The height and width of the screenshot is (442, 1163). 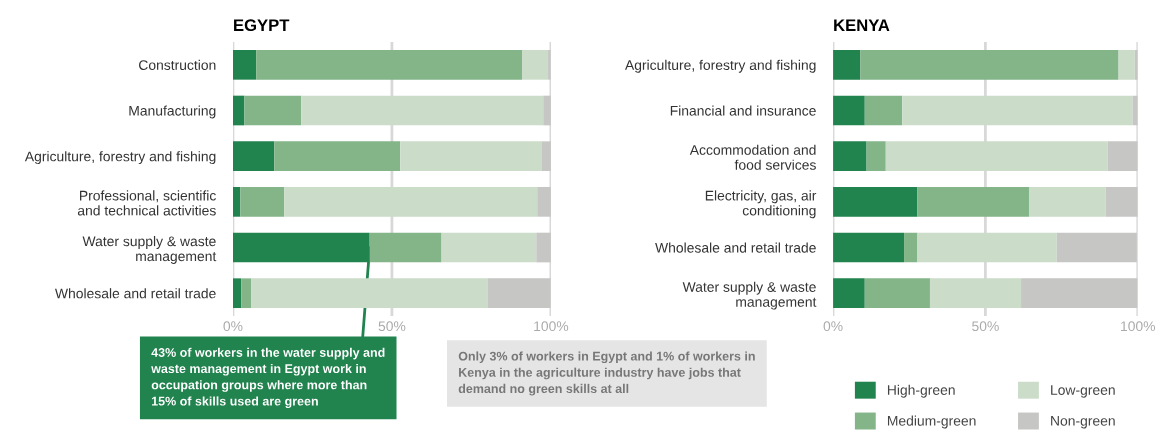 I want to click on y-tick-label: Construction, so click(x=177, y=64).